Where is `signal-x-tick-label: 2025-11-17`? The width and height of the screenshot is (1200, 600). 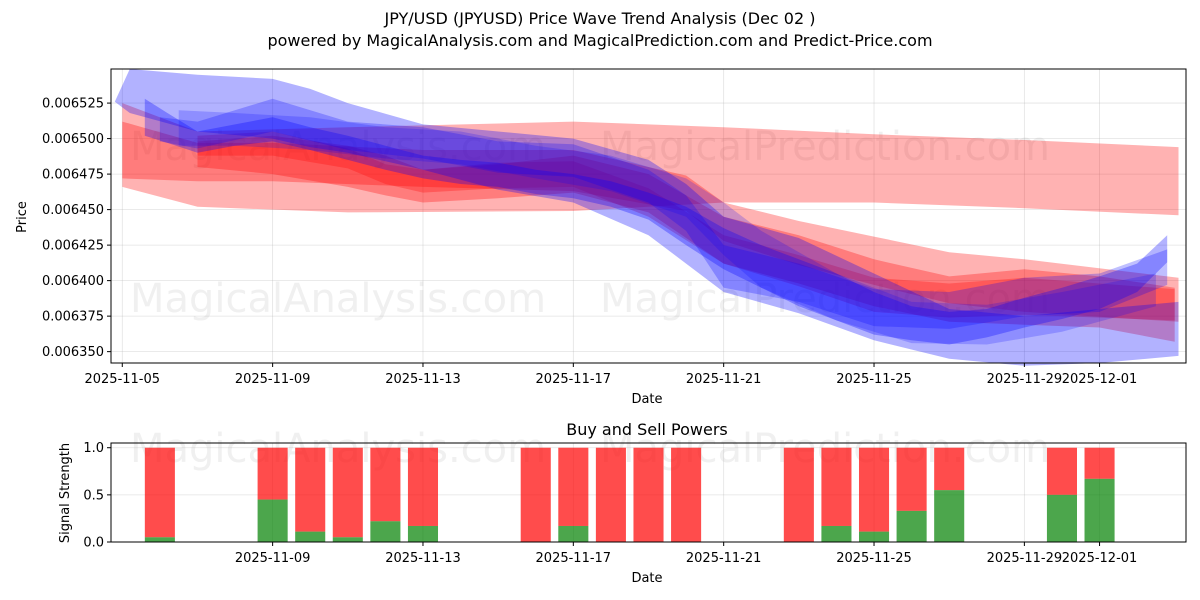 signal-x-tick-label: 2025-11-17 is located at coordinates (574, 558).